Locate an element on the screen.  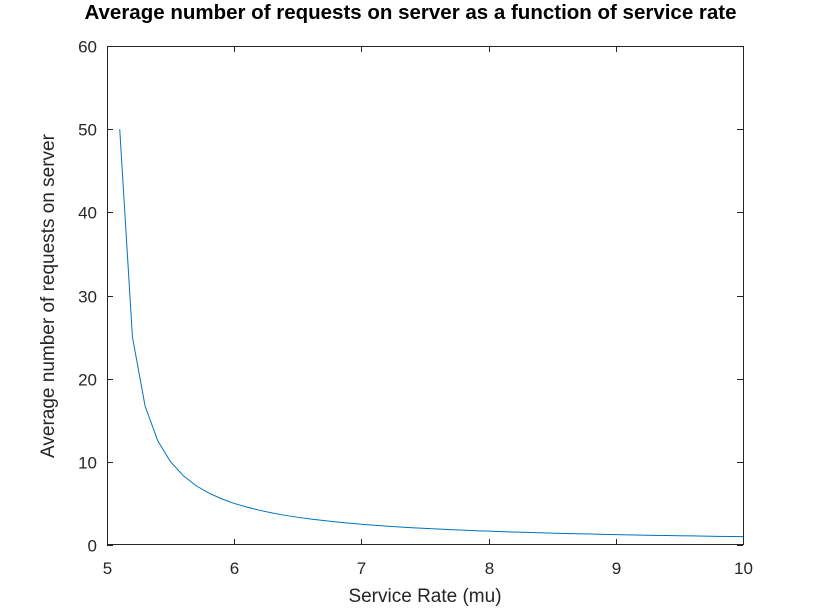
x-tick-label: 8 is located at coordinates (489, 568).